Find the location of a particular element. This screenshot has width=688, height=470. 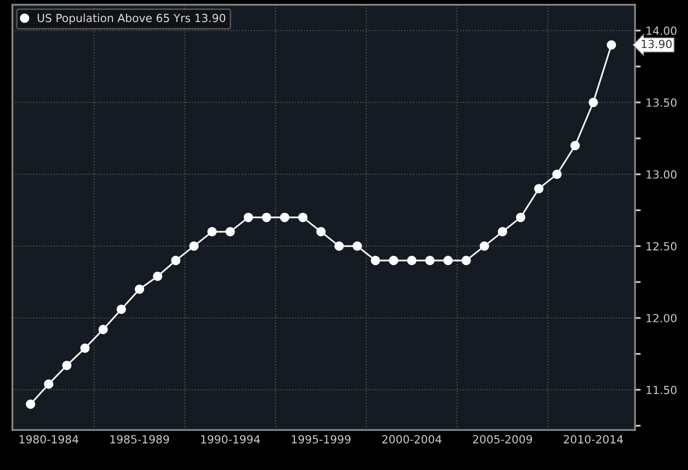

text: 13.90 is located at coordinates (657, 44).